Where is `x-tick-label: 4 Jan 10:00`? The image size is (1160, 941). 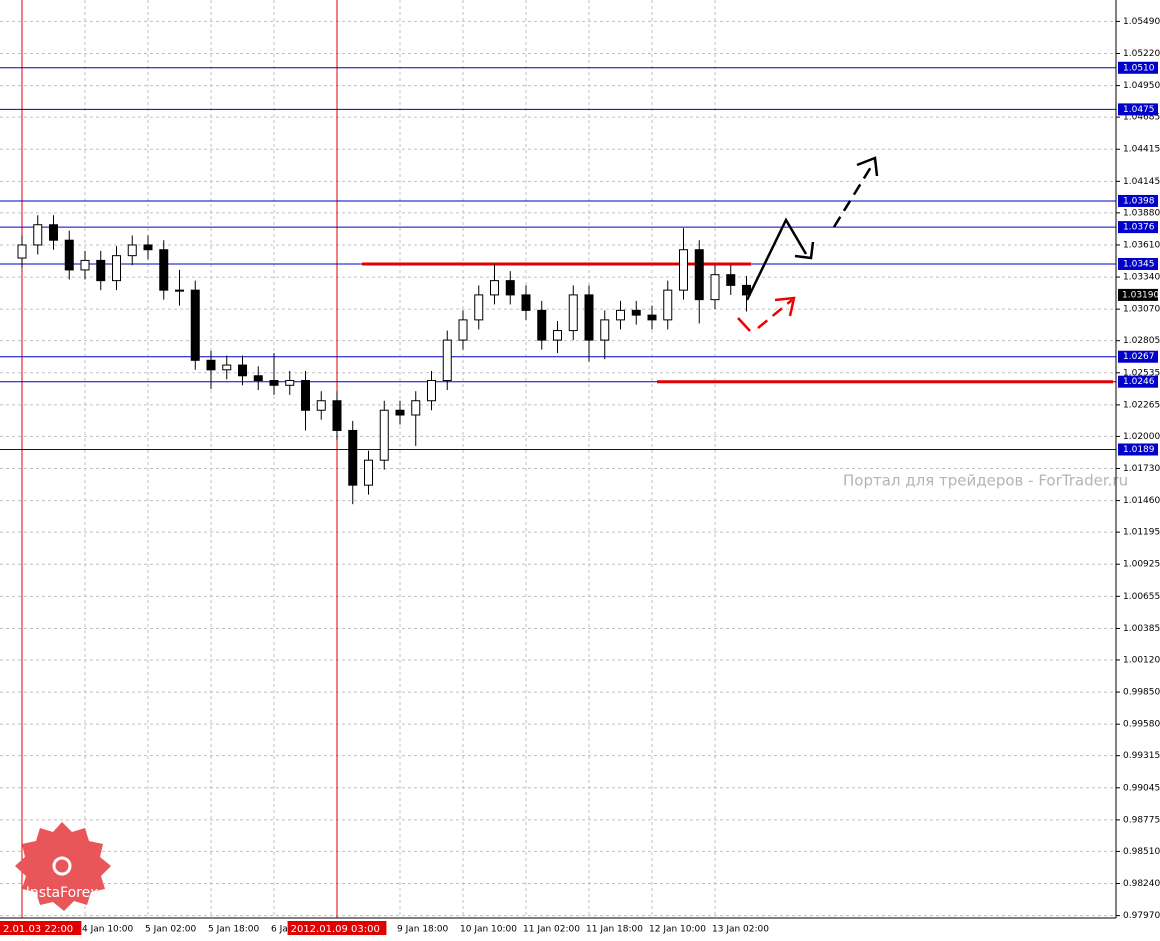
x-tick-label: 4 Jan 10:00 is located at coordinates (108, 930).